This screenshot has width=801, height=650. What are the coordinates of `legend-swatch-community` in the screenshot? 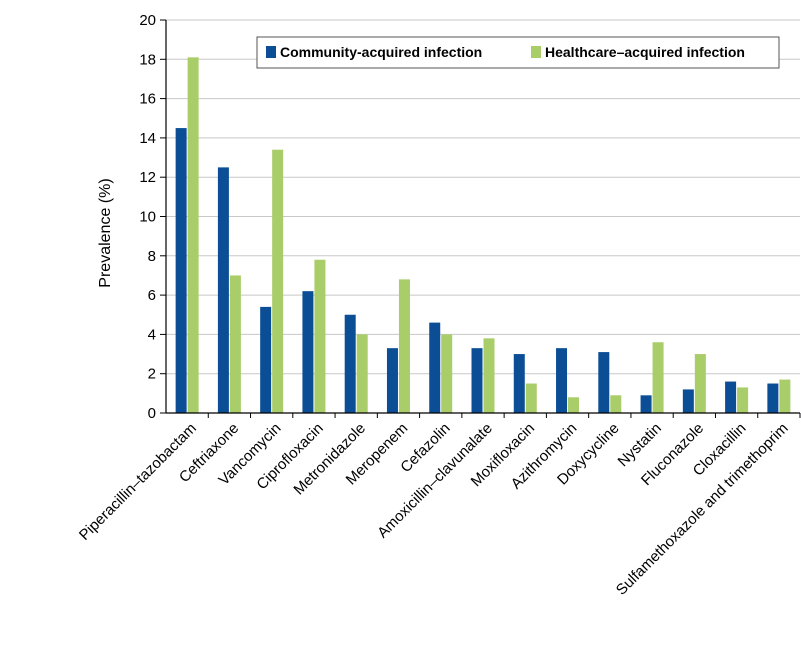 It's located at (271, 52).